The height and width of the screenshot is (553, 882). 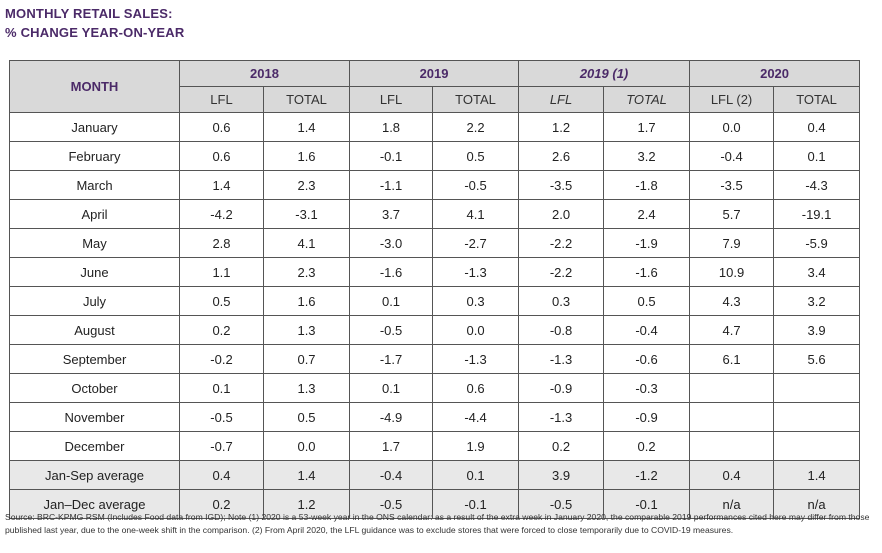 I want to click on month-cell: May, so click(x=94, y=243).